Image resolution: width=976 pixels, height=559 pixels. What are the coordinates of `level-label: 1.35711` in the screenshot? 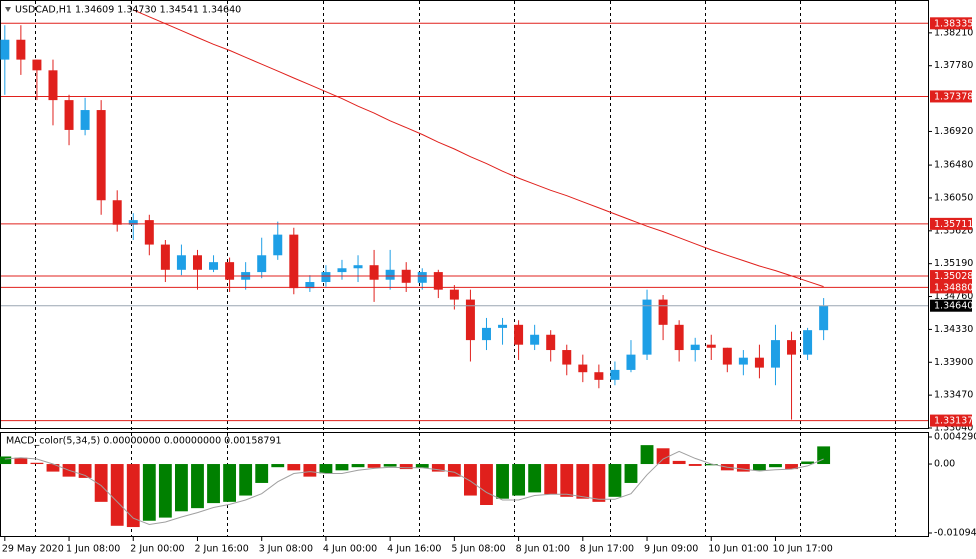 It's located at (953, 224).